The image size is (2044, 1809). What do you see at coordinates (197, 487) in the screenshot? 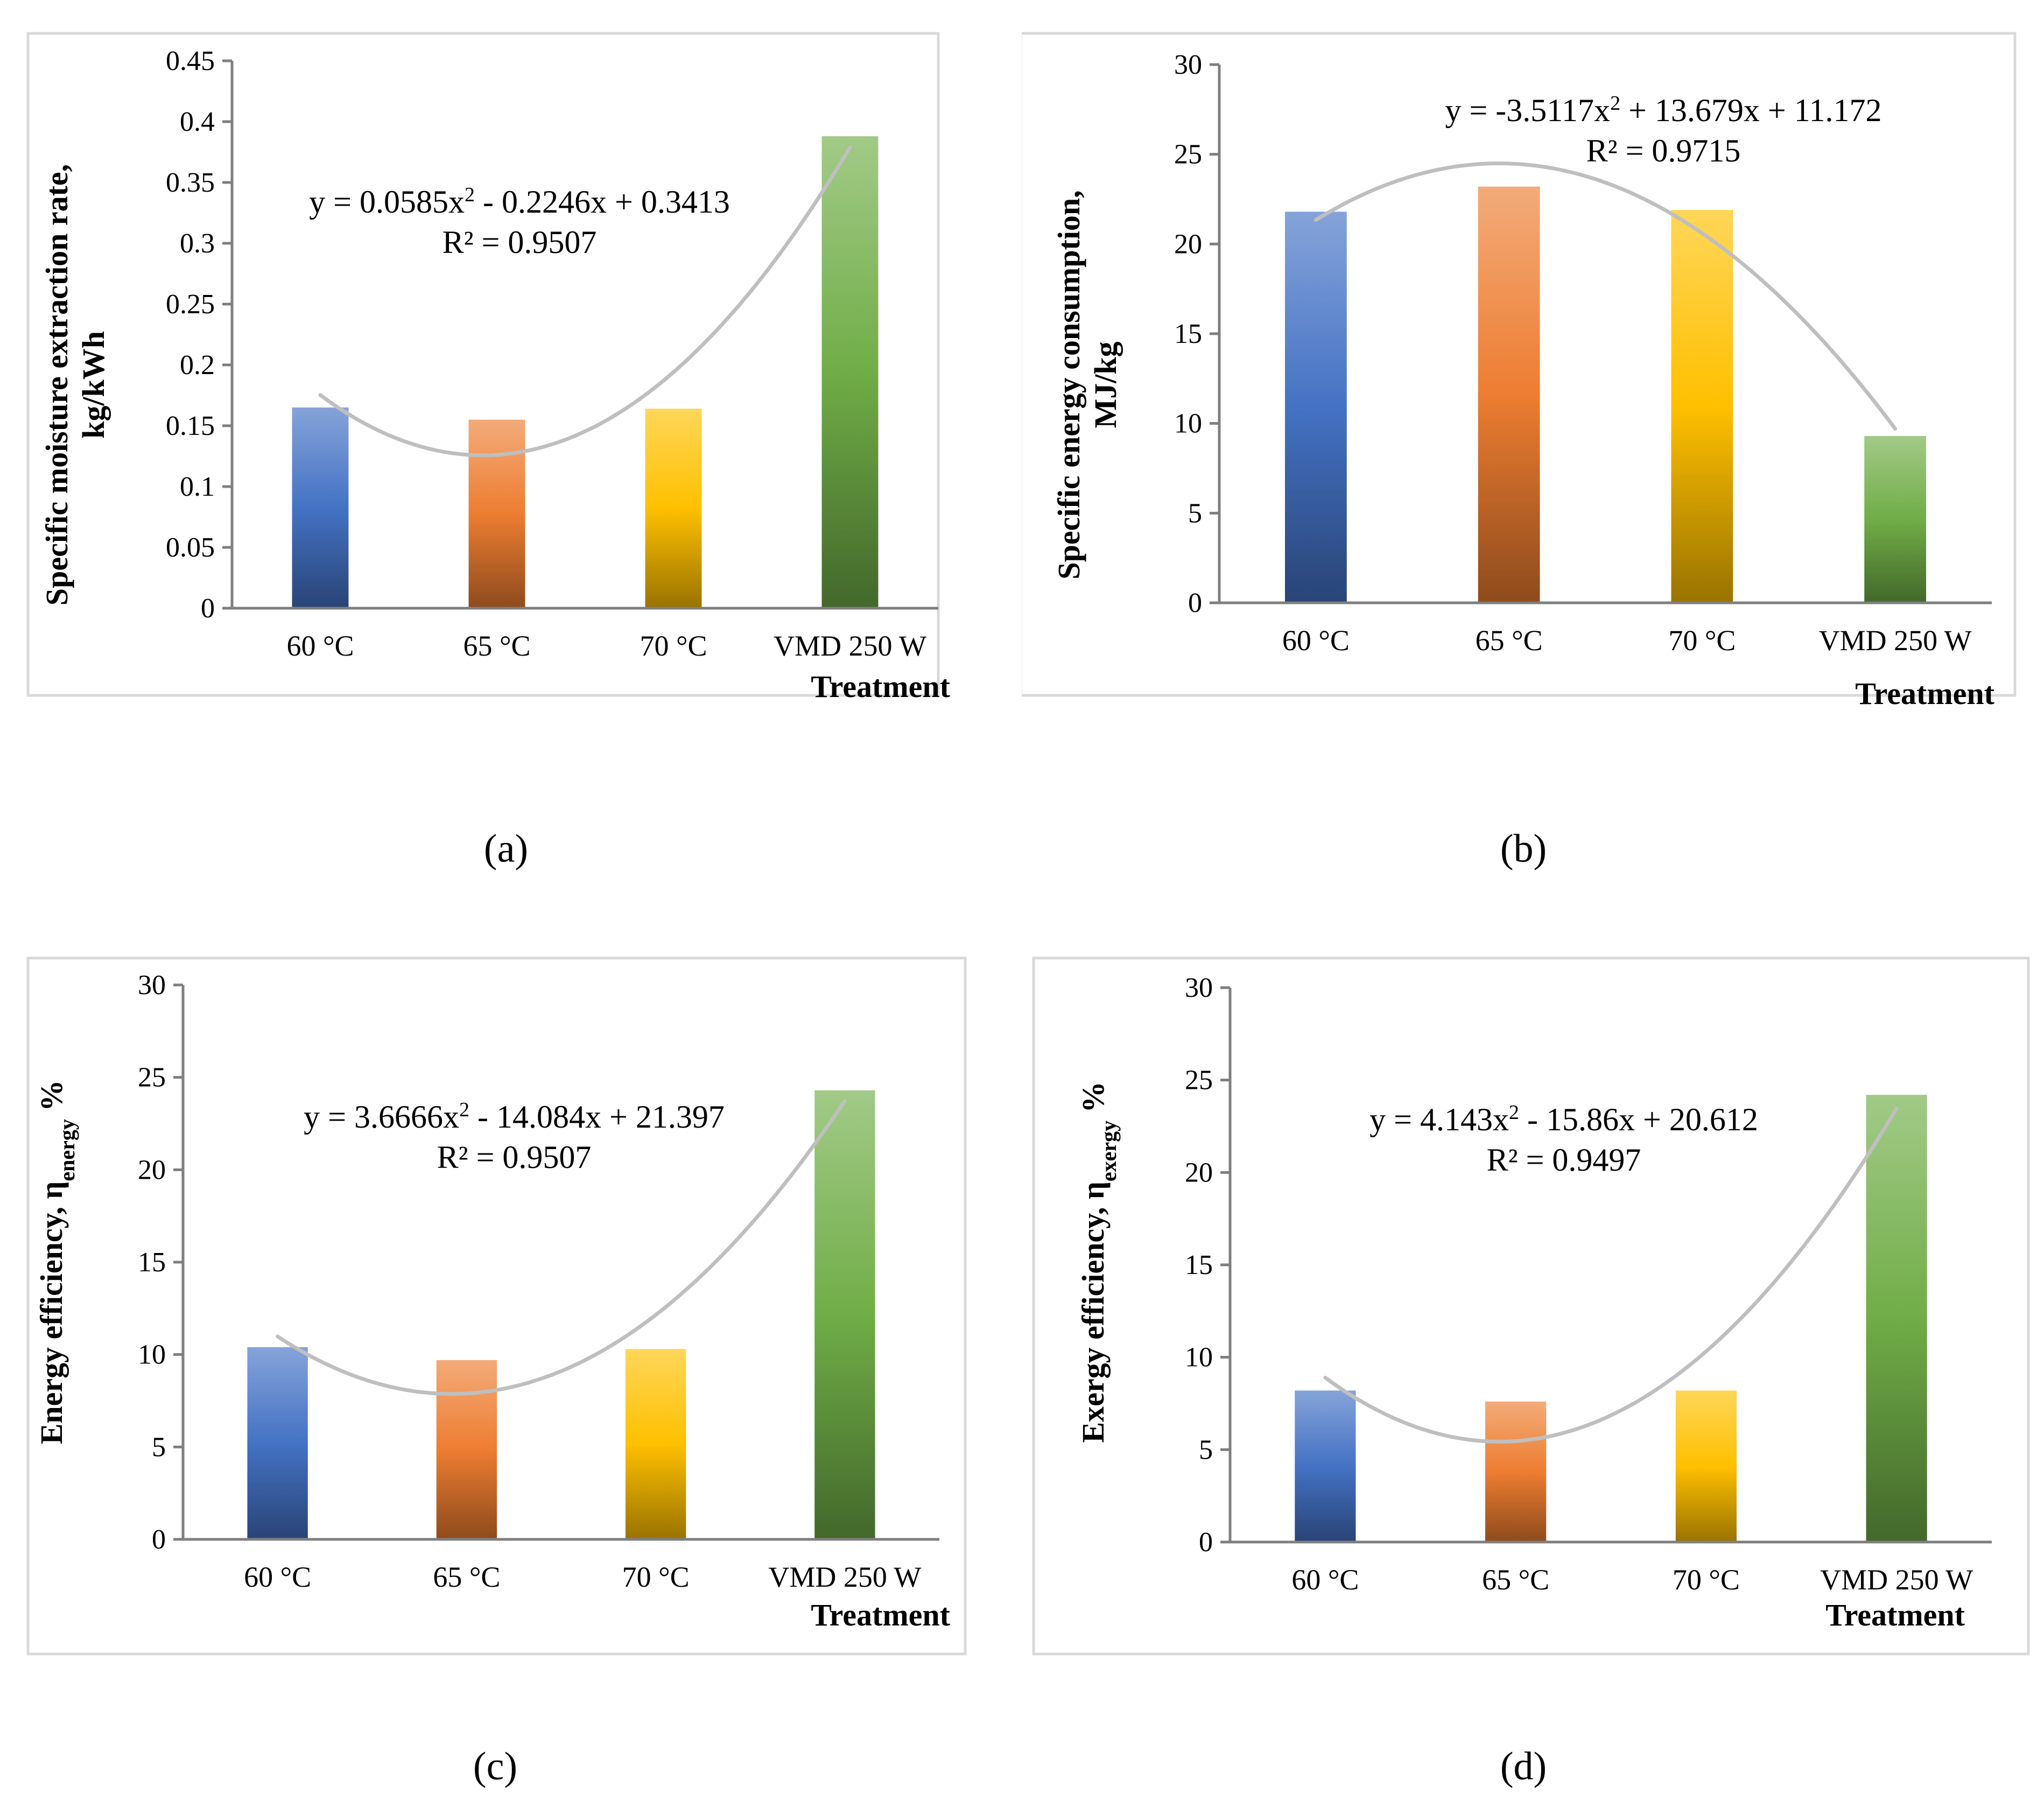
I see `y-tick-label: 0.1` at bounding box center [197, 487].